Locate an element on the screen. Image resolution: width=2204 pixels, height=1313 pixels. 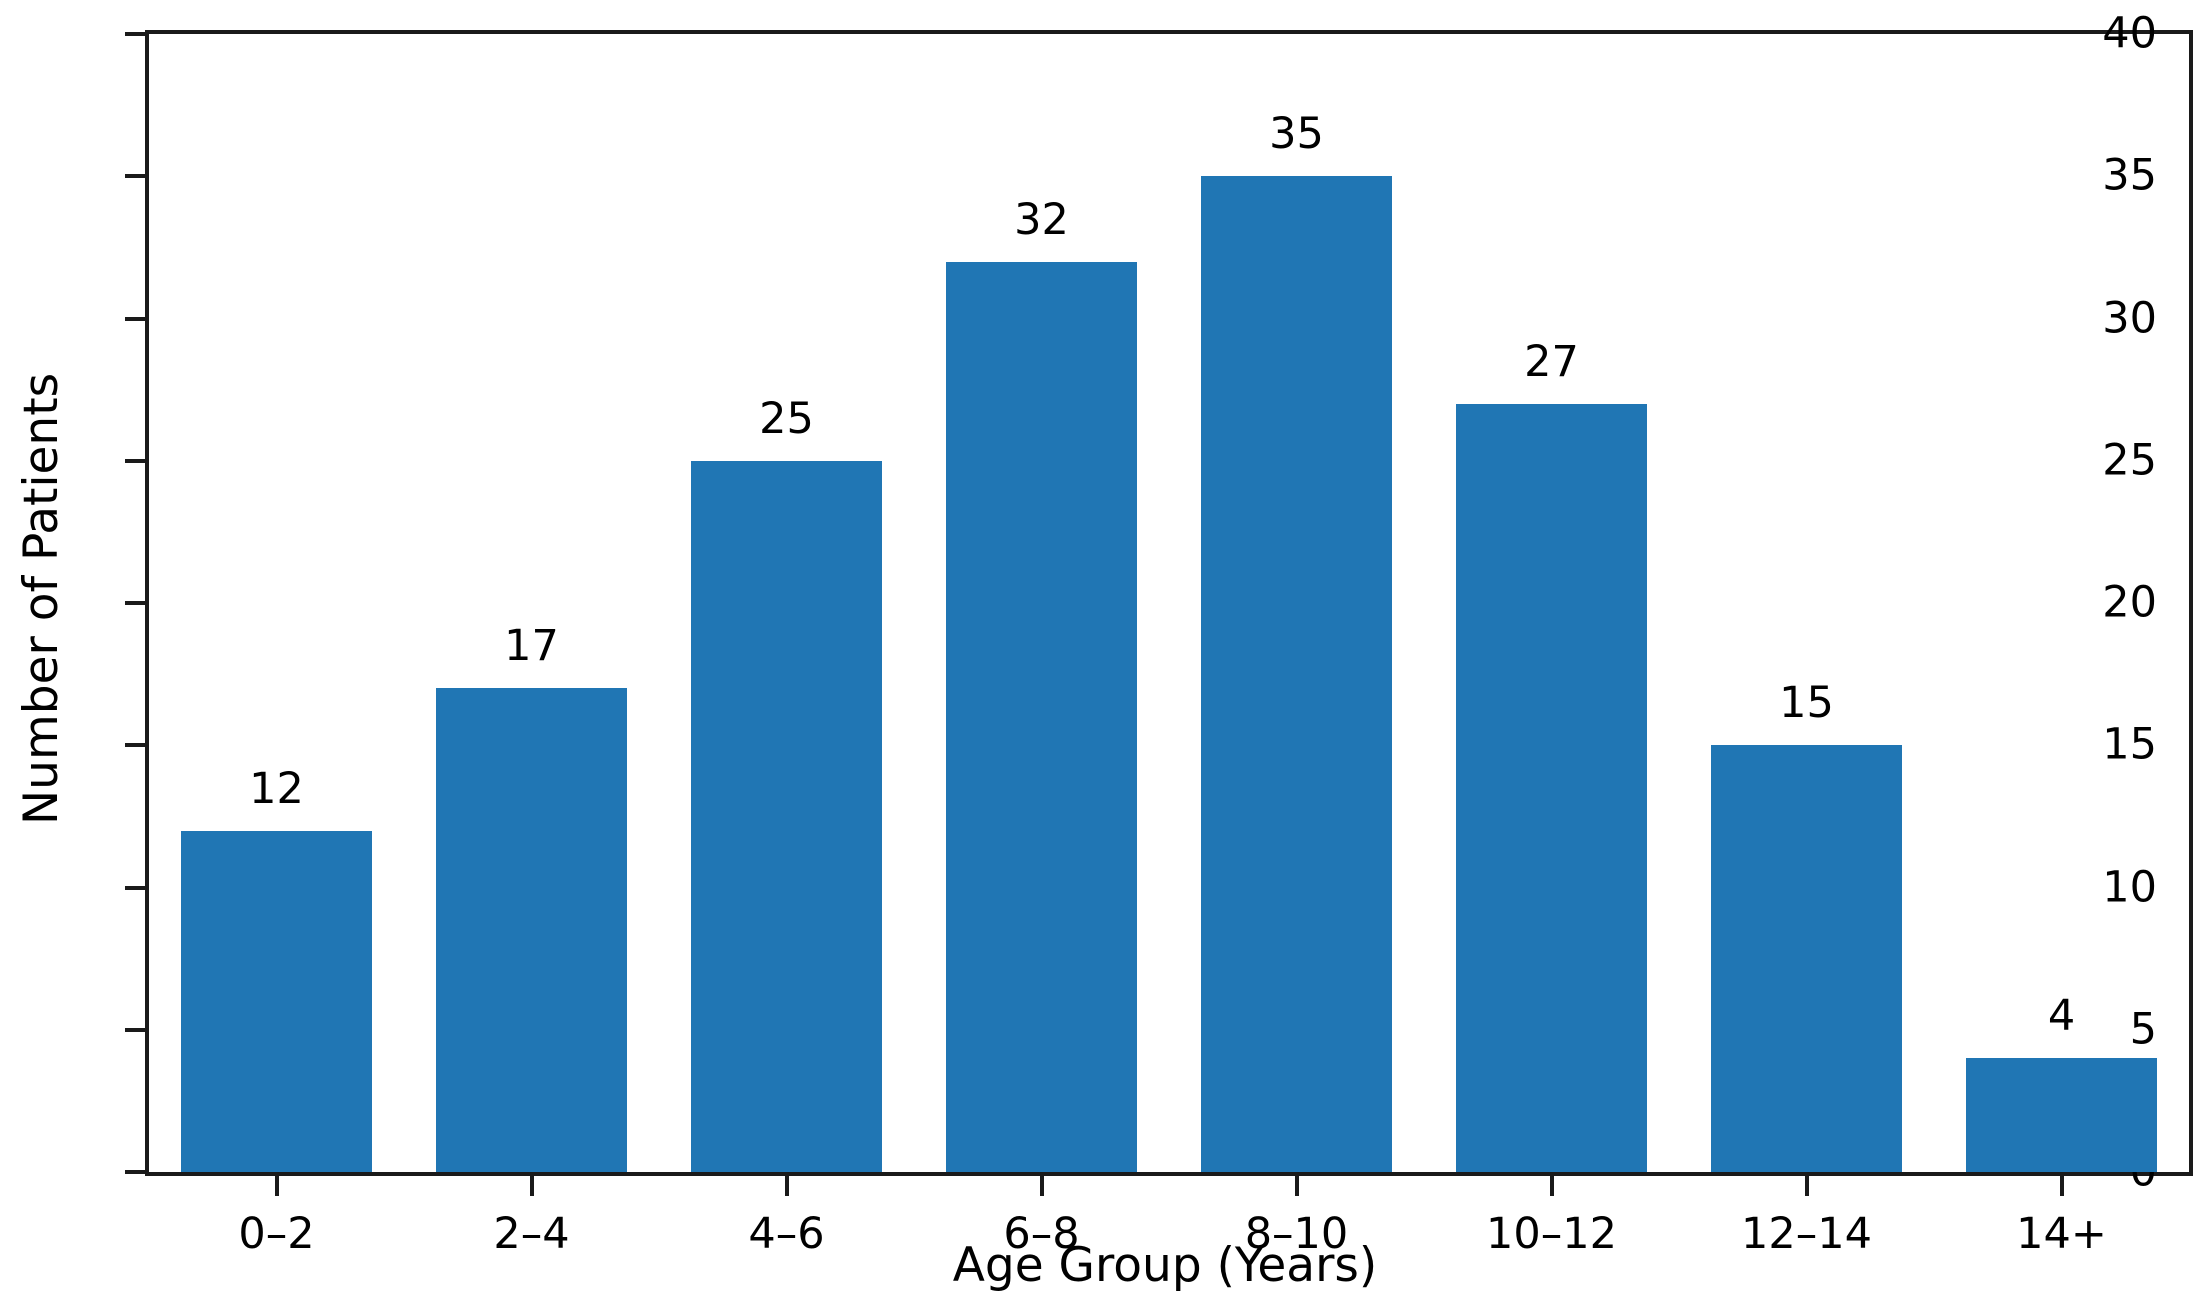
bar-slot: 27 10–12 is located at coordinates (1551, 645).